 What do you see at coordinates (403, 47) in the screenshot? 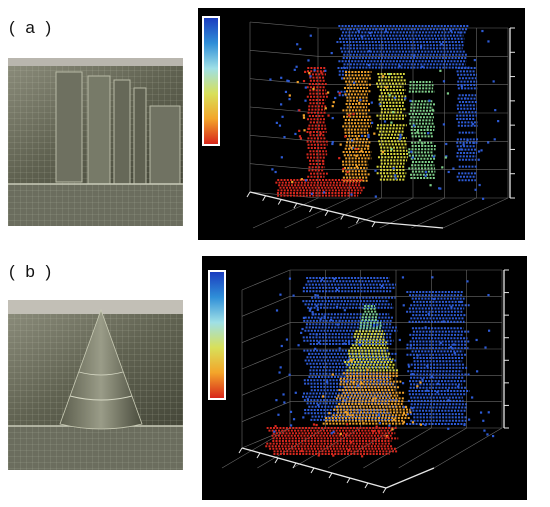
I see `points-back-panel` at bounding box center [403, 47].